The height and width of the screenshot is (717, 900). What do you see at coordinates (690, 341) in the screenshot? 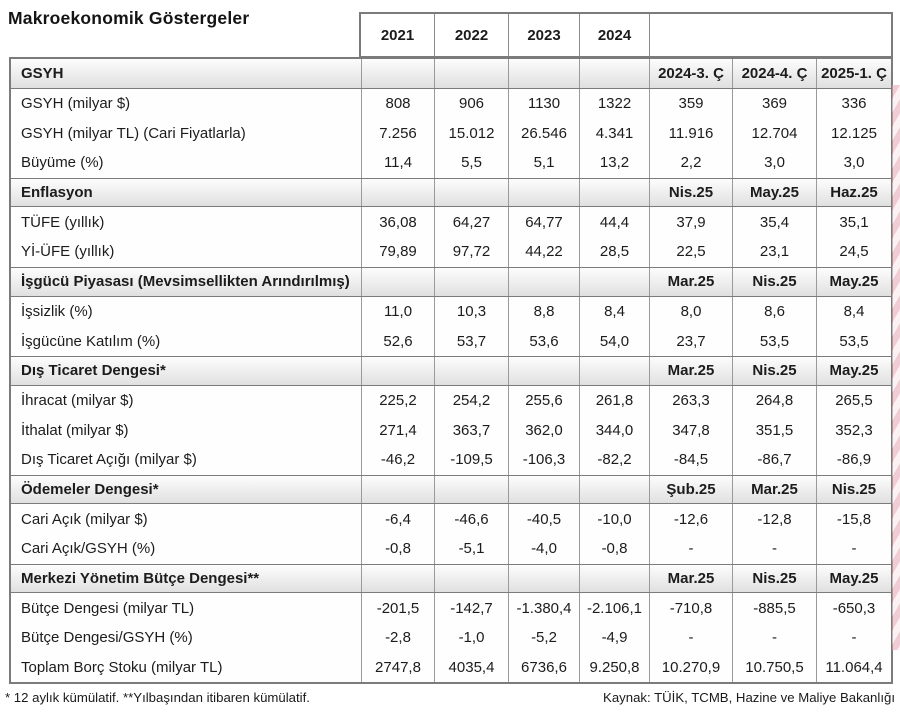
I see `value-cell: 23,7` at bounding box center [690, 341].